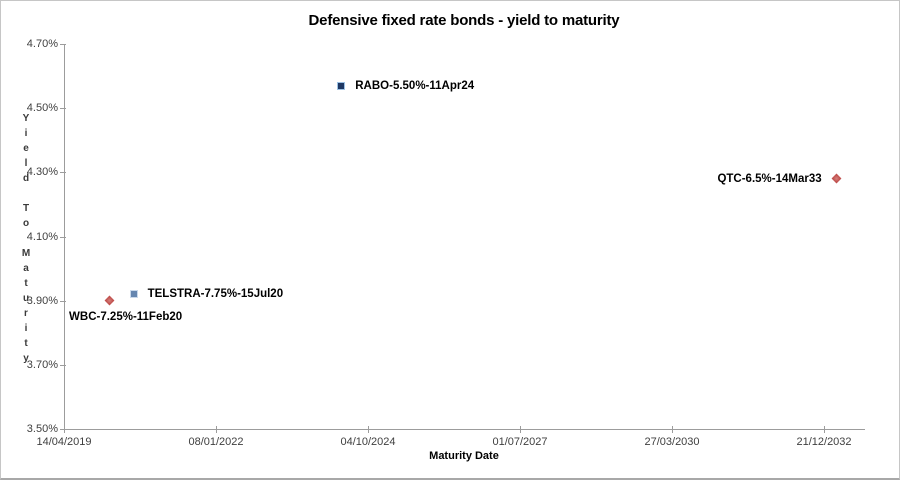 The height and width of the screenshot is (480, 900). I want to click on y-axis-title-char, so click(26, 193).